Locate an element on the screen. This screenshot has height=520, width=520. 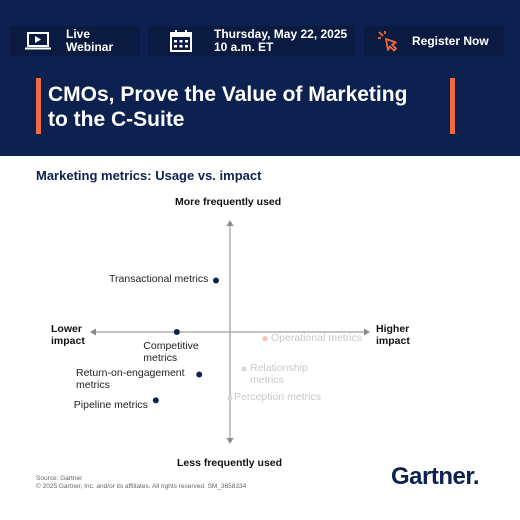
point-label-6: Perception metrics is located at coordinates (277, 397).